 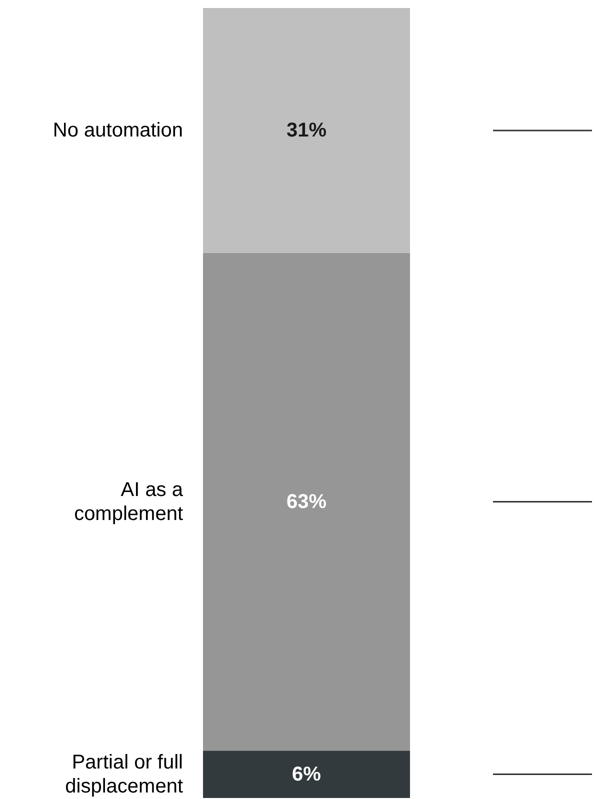 What do you see at coordinates (307, 774) in the screenshot?
I see `data-label: 6%` at bounding box center [307, 774].